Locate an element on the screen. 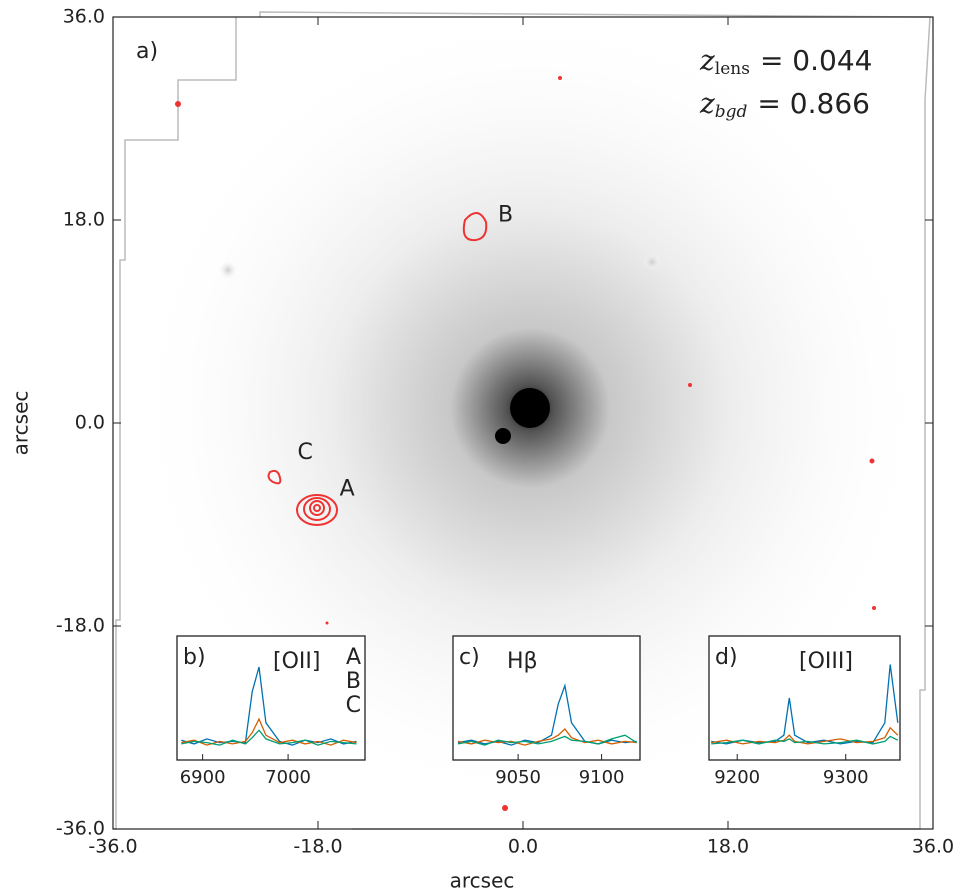 The image size is (963, 895). line-label: Hβ is located at coordinates (522, 661).